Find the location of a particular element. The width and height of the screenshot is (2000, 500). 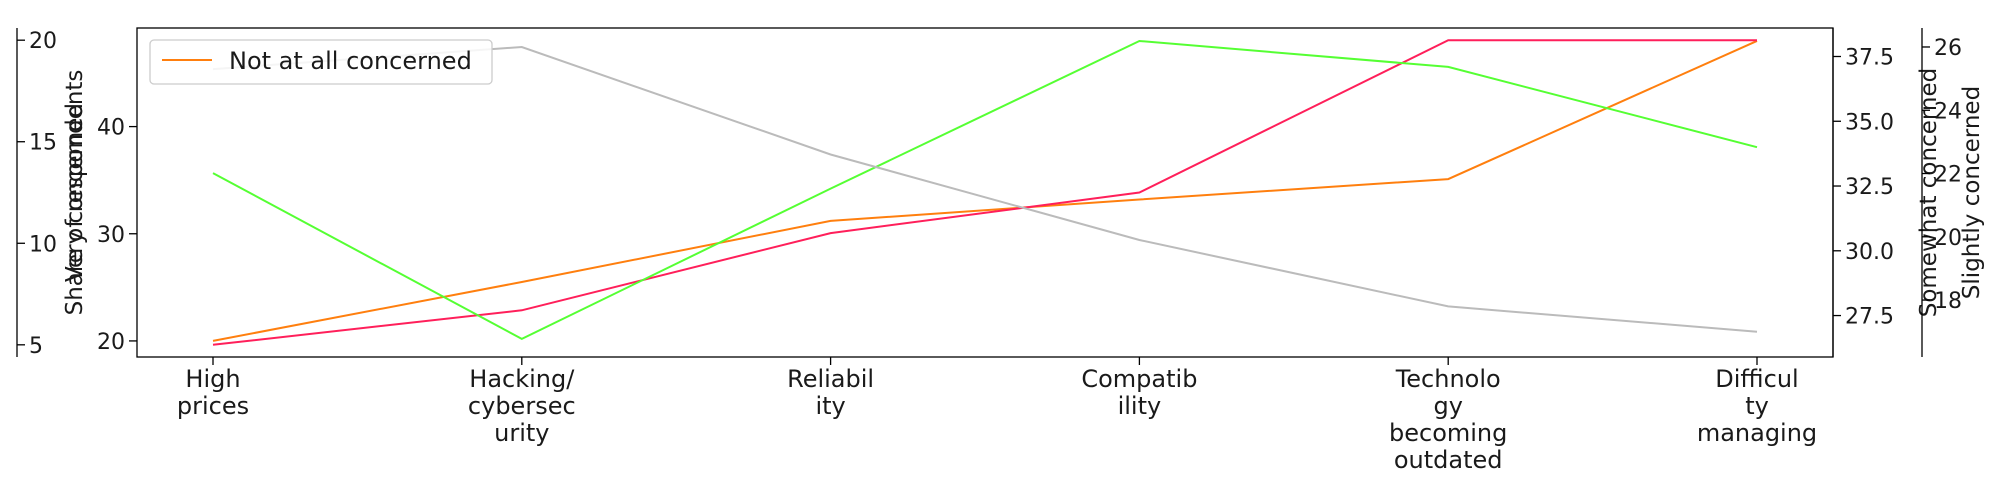

axis-title: Very concerned is located at coordinates (75, 192).